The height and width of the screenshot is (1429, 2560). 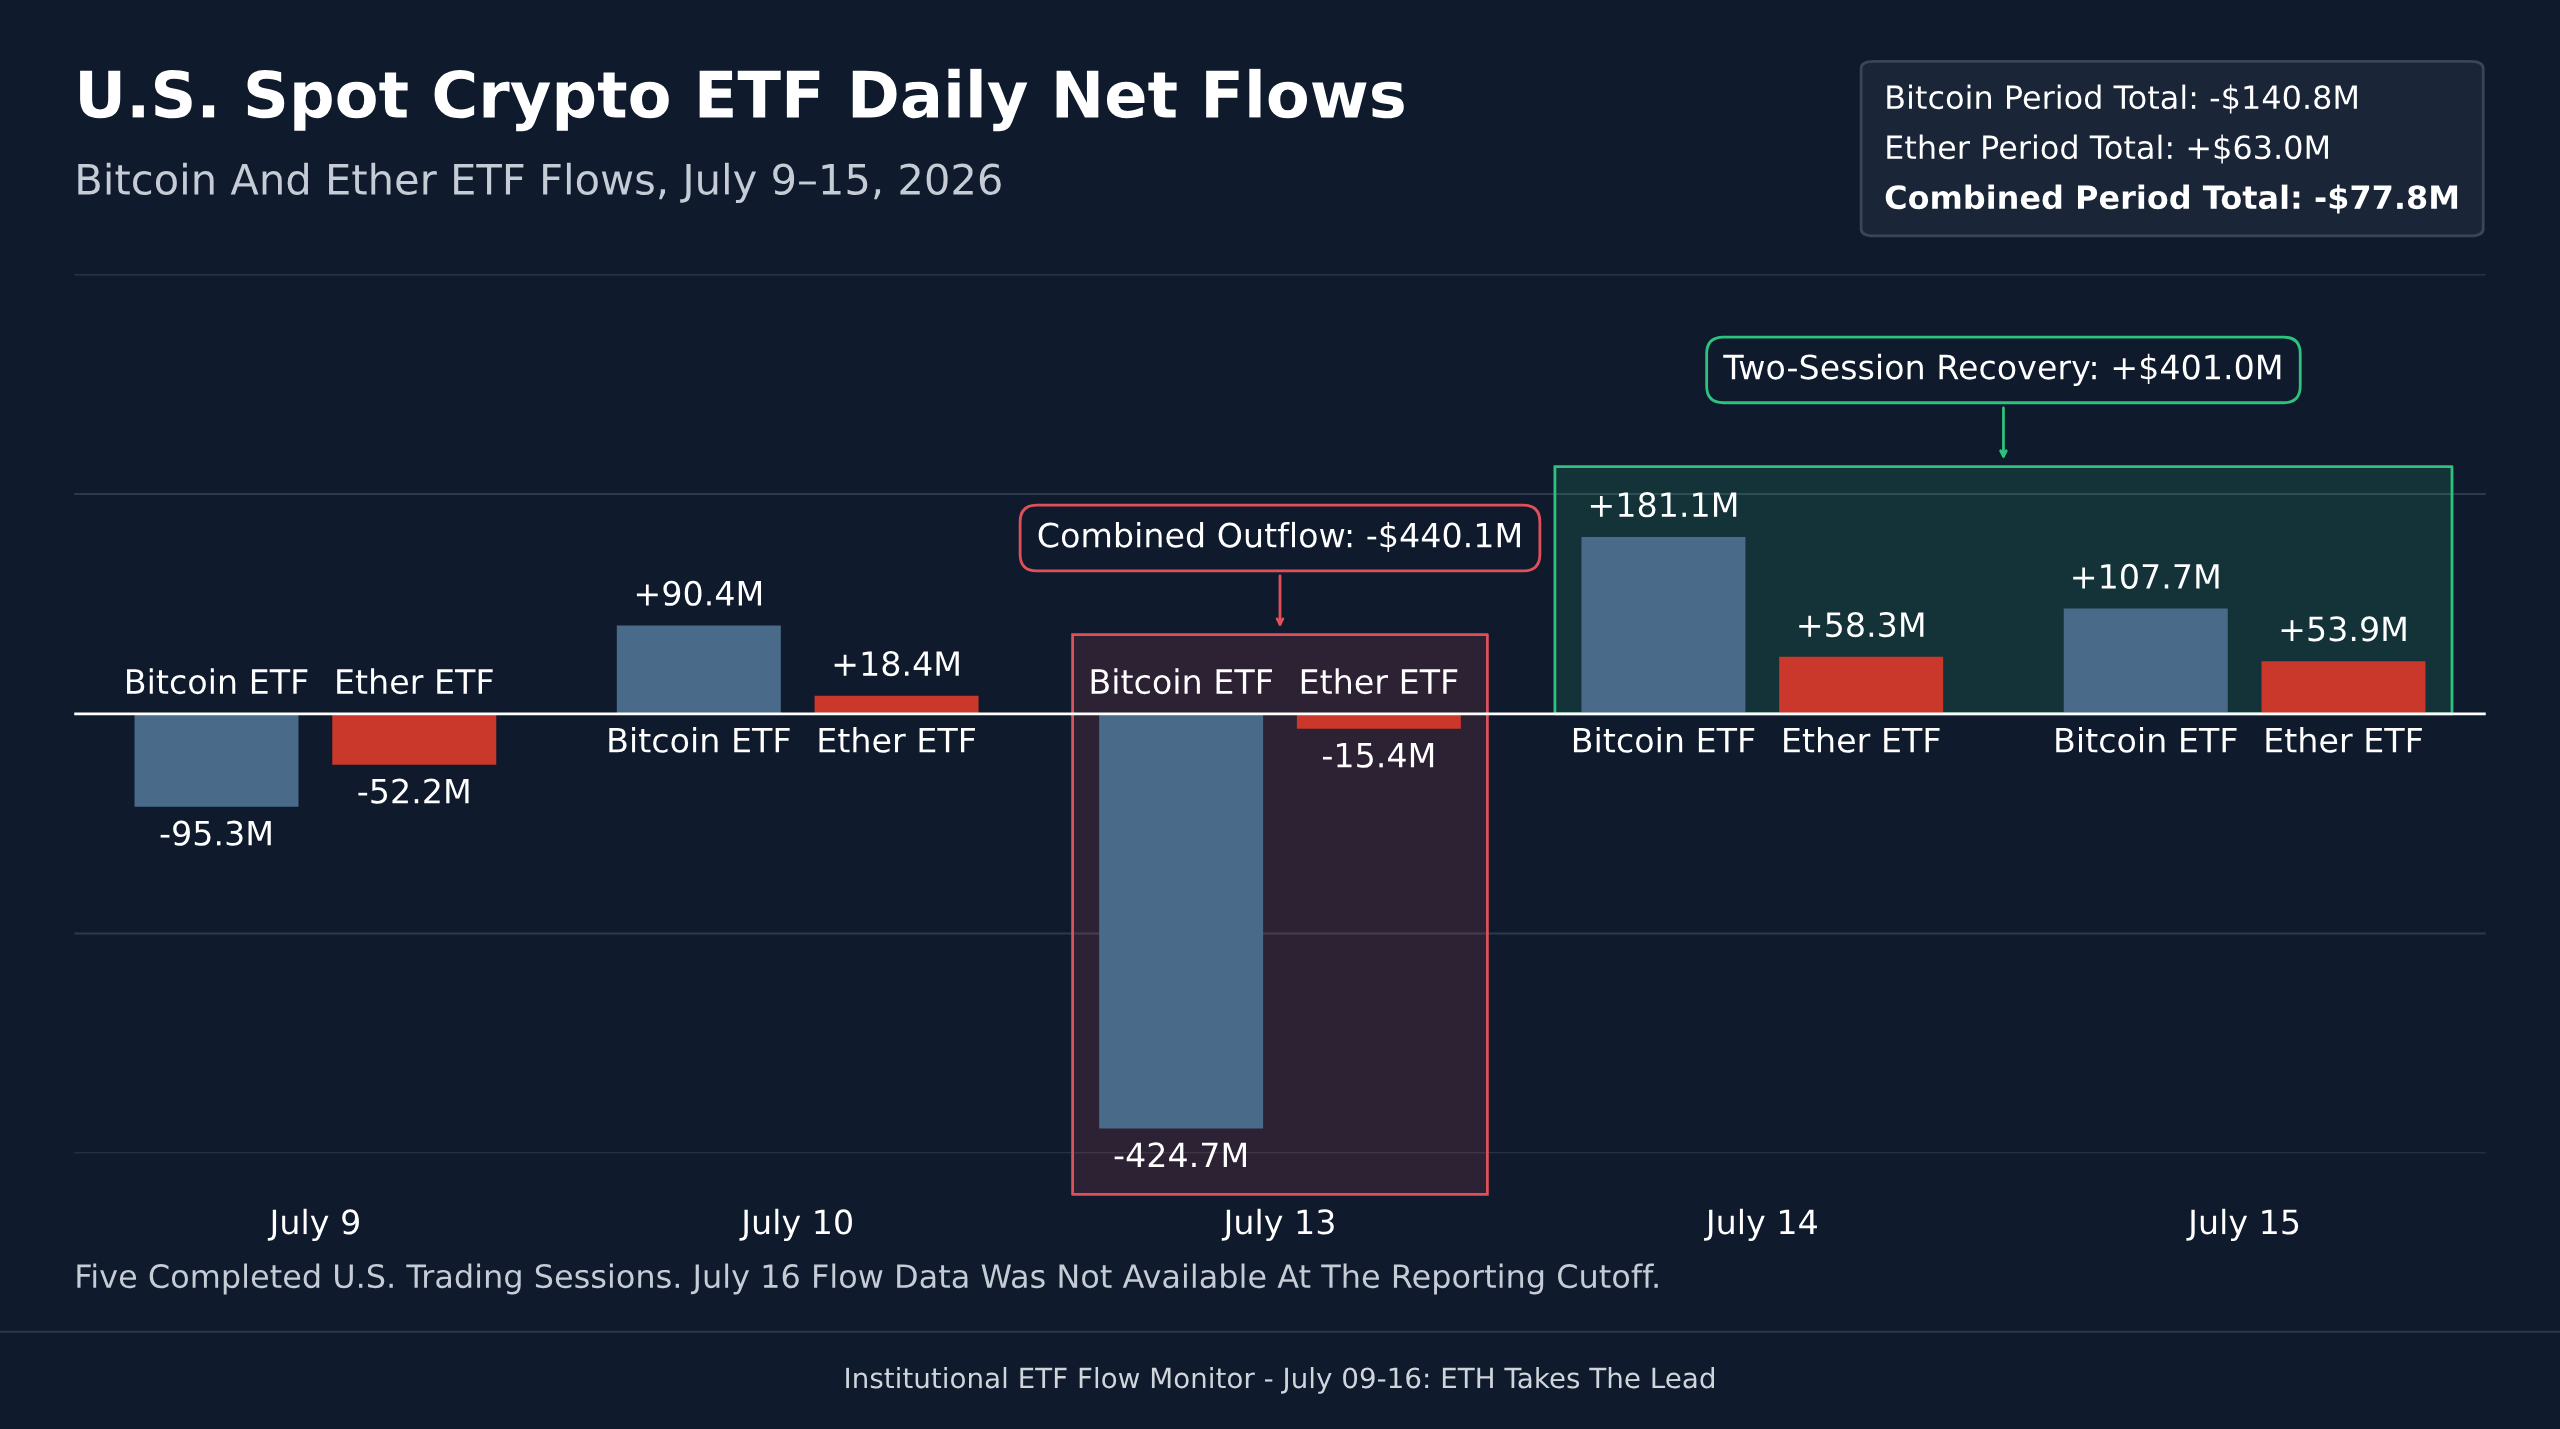 What do you see at coordinates (539, 183) in the screenshot?
I see `chart-subtitle: Bitcoin And Ether ETF Flows, July 9–15, 2026` at bounding box center [539, 183].